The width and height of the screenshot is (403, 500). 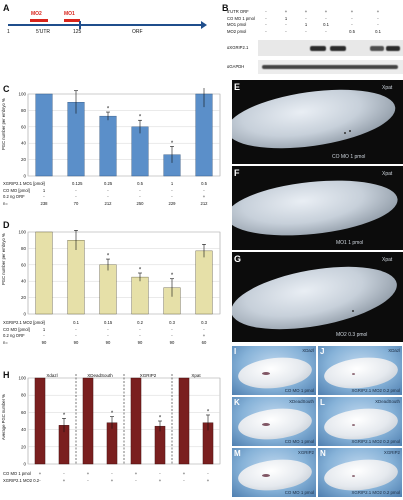 I want to click on group-label: Xpat, so click(x=196, y=375).